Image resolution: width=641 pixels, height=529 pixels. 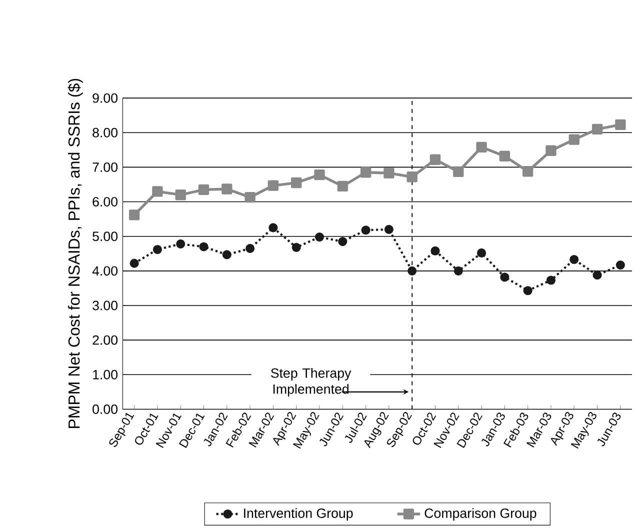 What do you see at coordinates (298, 514) in the screenshot?
I see `legend-label: Intervention Group` at bounding box center [298, 514].